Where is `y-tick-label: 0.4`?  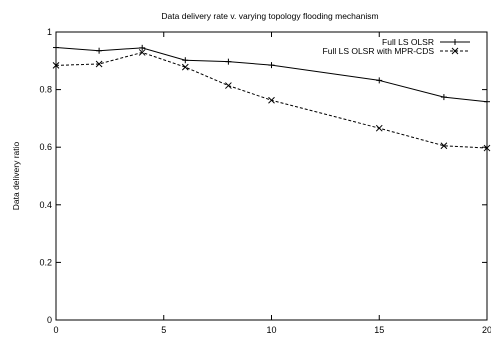 y-tick-label: 0.4 is located at coordinates (45, 205).